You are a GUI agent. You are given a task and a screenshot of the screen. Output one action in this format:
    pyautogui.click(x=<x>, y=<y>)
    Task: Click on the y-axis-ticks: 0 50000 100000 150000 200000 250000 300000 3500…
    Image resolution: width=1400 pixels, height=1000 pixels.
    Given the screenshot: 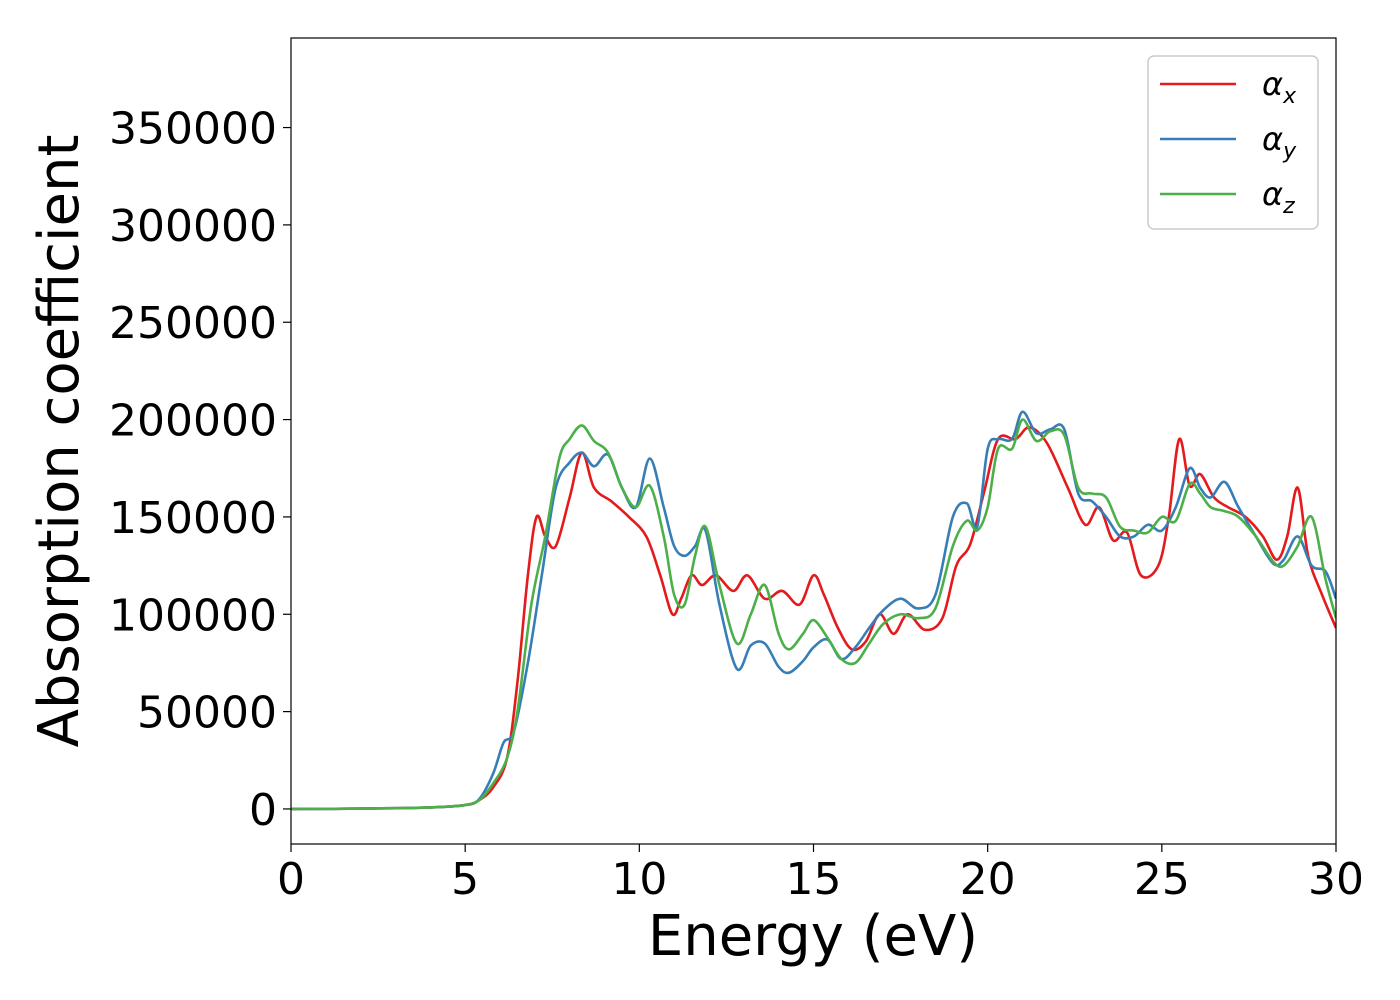 What is the action you would take?
    pyautogui.click(x=200, y=470)
    